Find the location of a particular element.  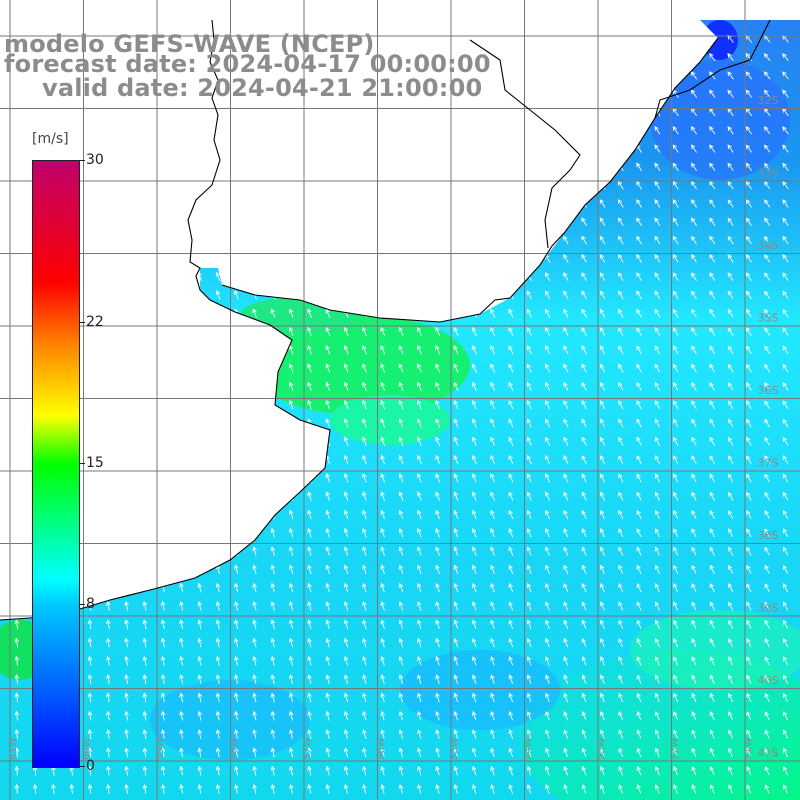

latitude-label: 40S is located at coordinates (768, 680).